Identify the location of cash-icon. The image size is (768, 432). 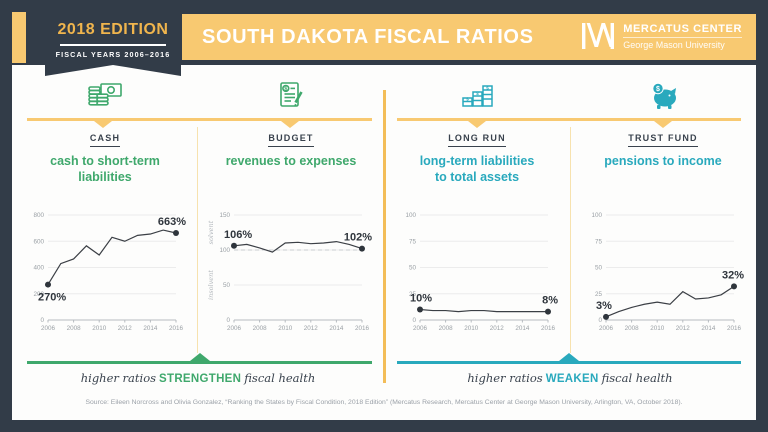
(105, 96).